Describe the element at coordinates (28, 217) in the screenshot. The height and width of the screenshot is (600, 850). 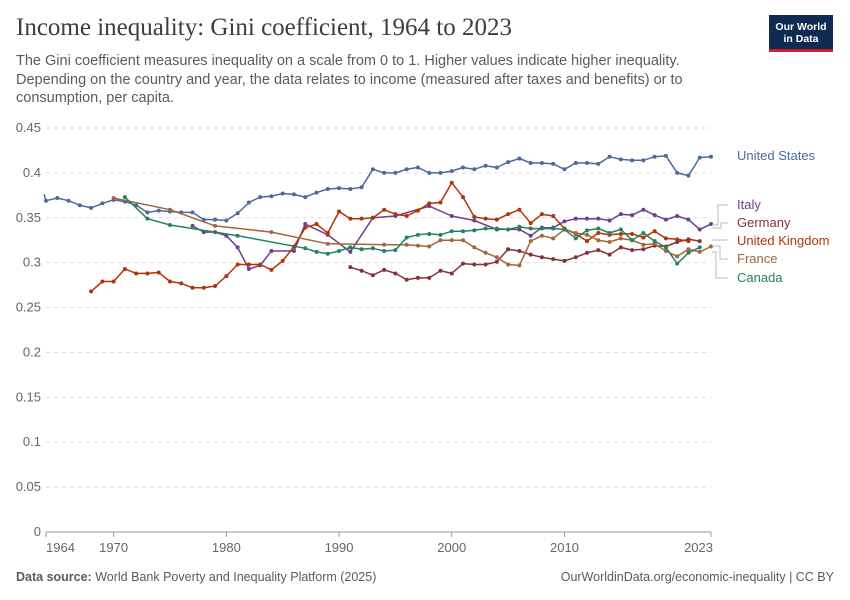
I see `y-tick-label: 0.35` at that location.